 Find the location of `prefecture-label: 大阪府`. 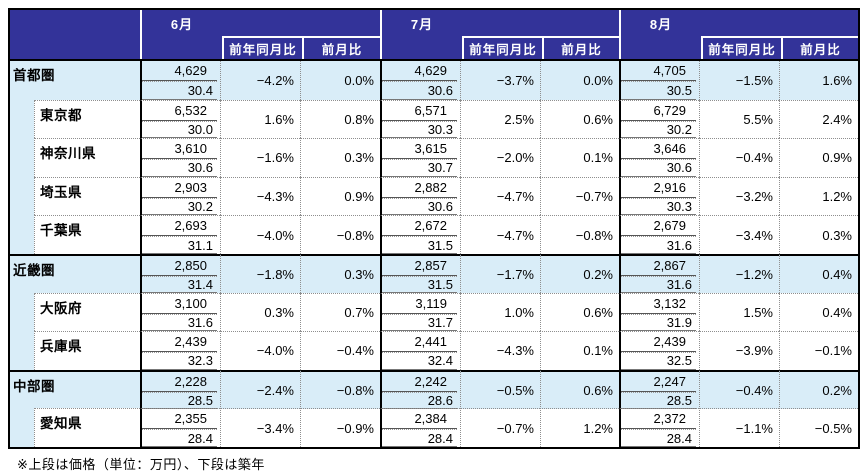

prefecture-label: 大阪府 is located at coordinates (87, 312).